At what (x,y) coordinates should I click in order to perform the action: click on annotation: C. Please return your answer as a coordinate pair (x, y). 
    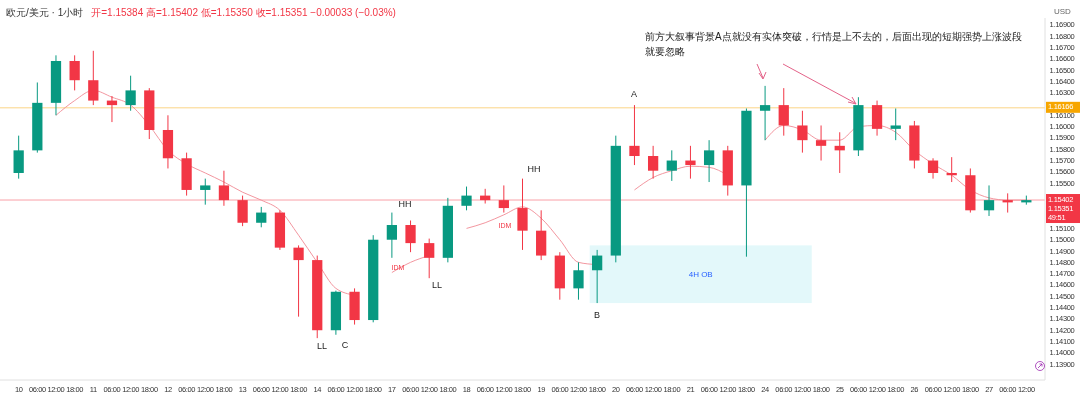
    Looking at the image, I should click on (345, 345).